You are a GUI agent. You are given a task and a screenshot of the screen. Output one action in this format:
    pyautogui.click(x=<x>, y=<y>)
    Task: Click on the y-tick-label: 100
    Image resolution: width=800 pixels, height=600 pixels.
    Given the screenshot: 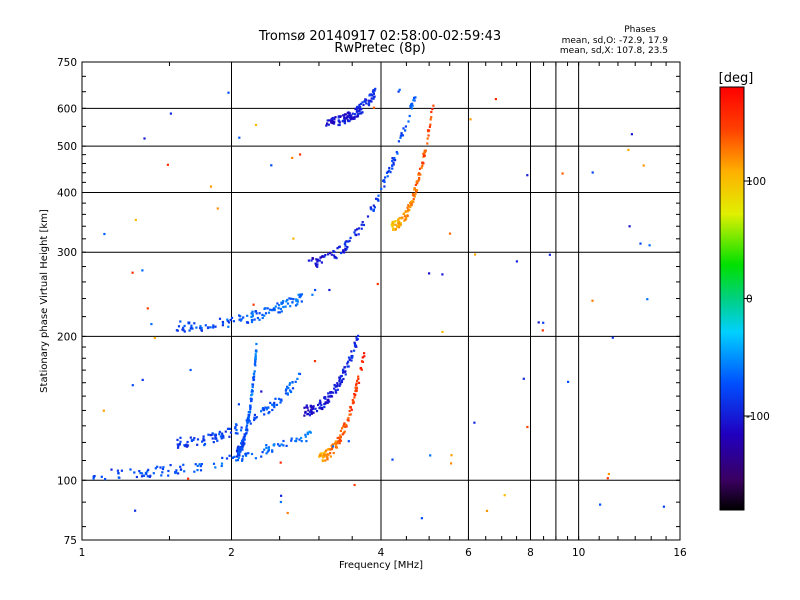 What is the action you would take?
    pyautogui.click(x=67, y=481)
    